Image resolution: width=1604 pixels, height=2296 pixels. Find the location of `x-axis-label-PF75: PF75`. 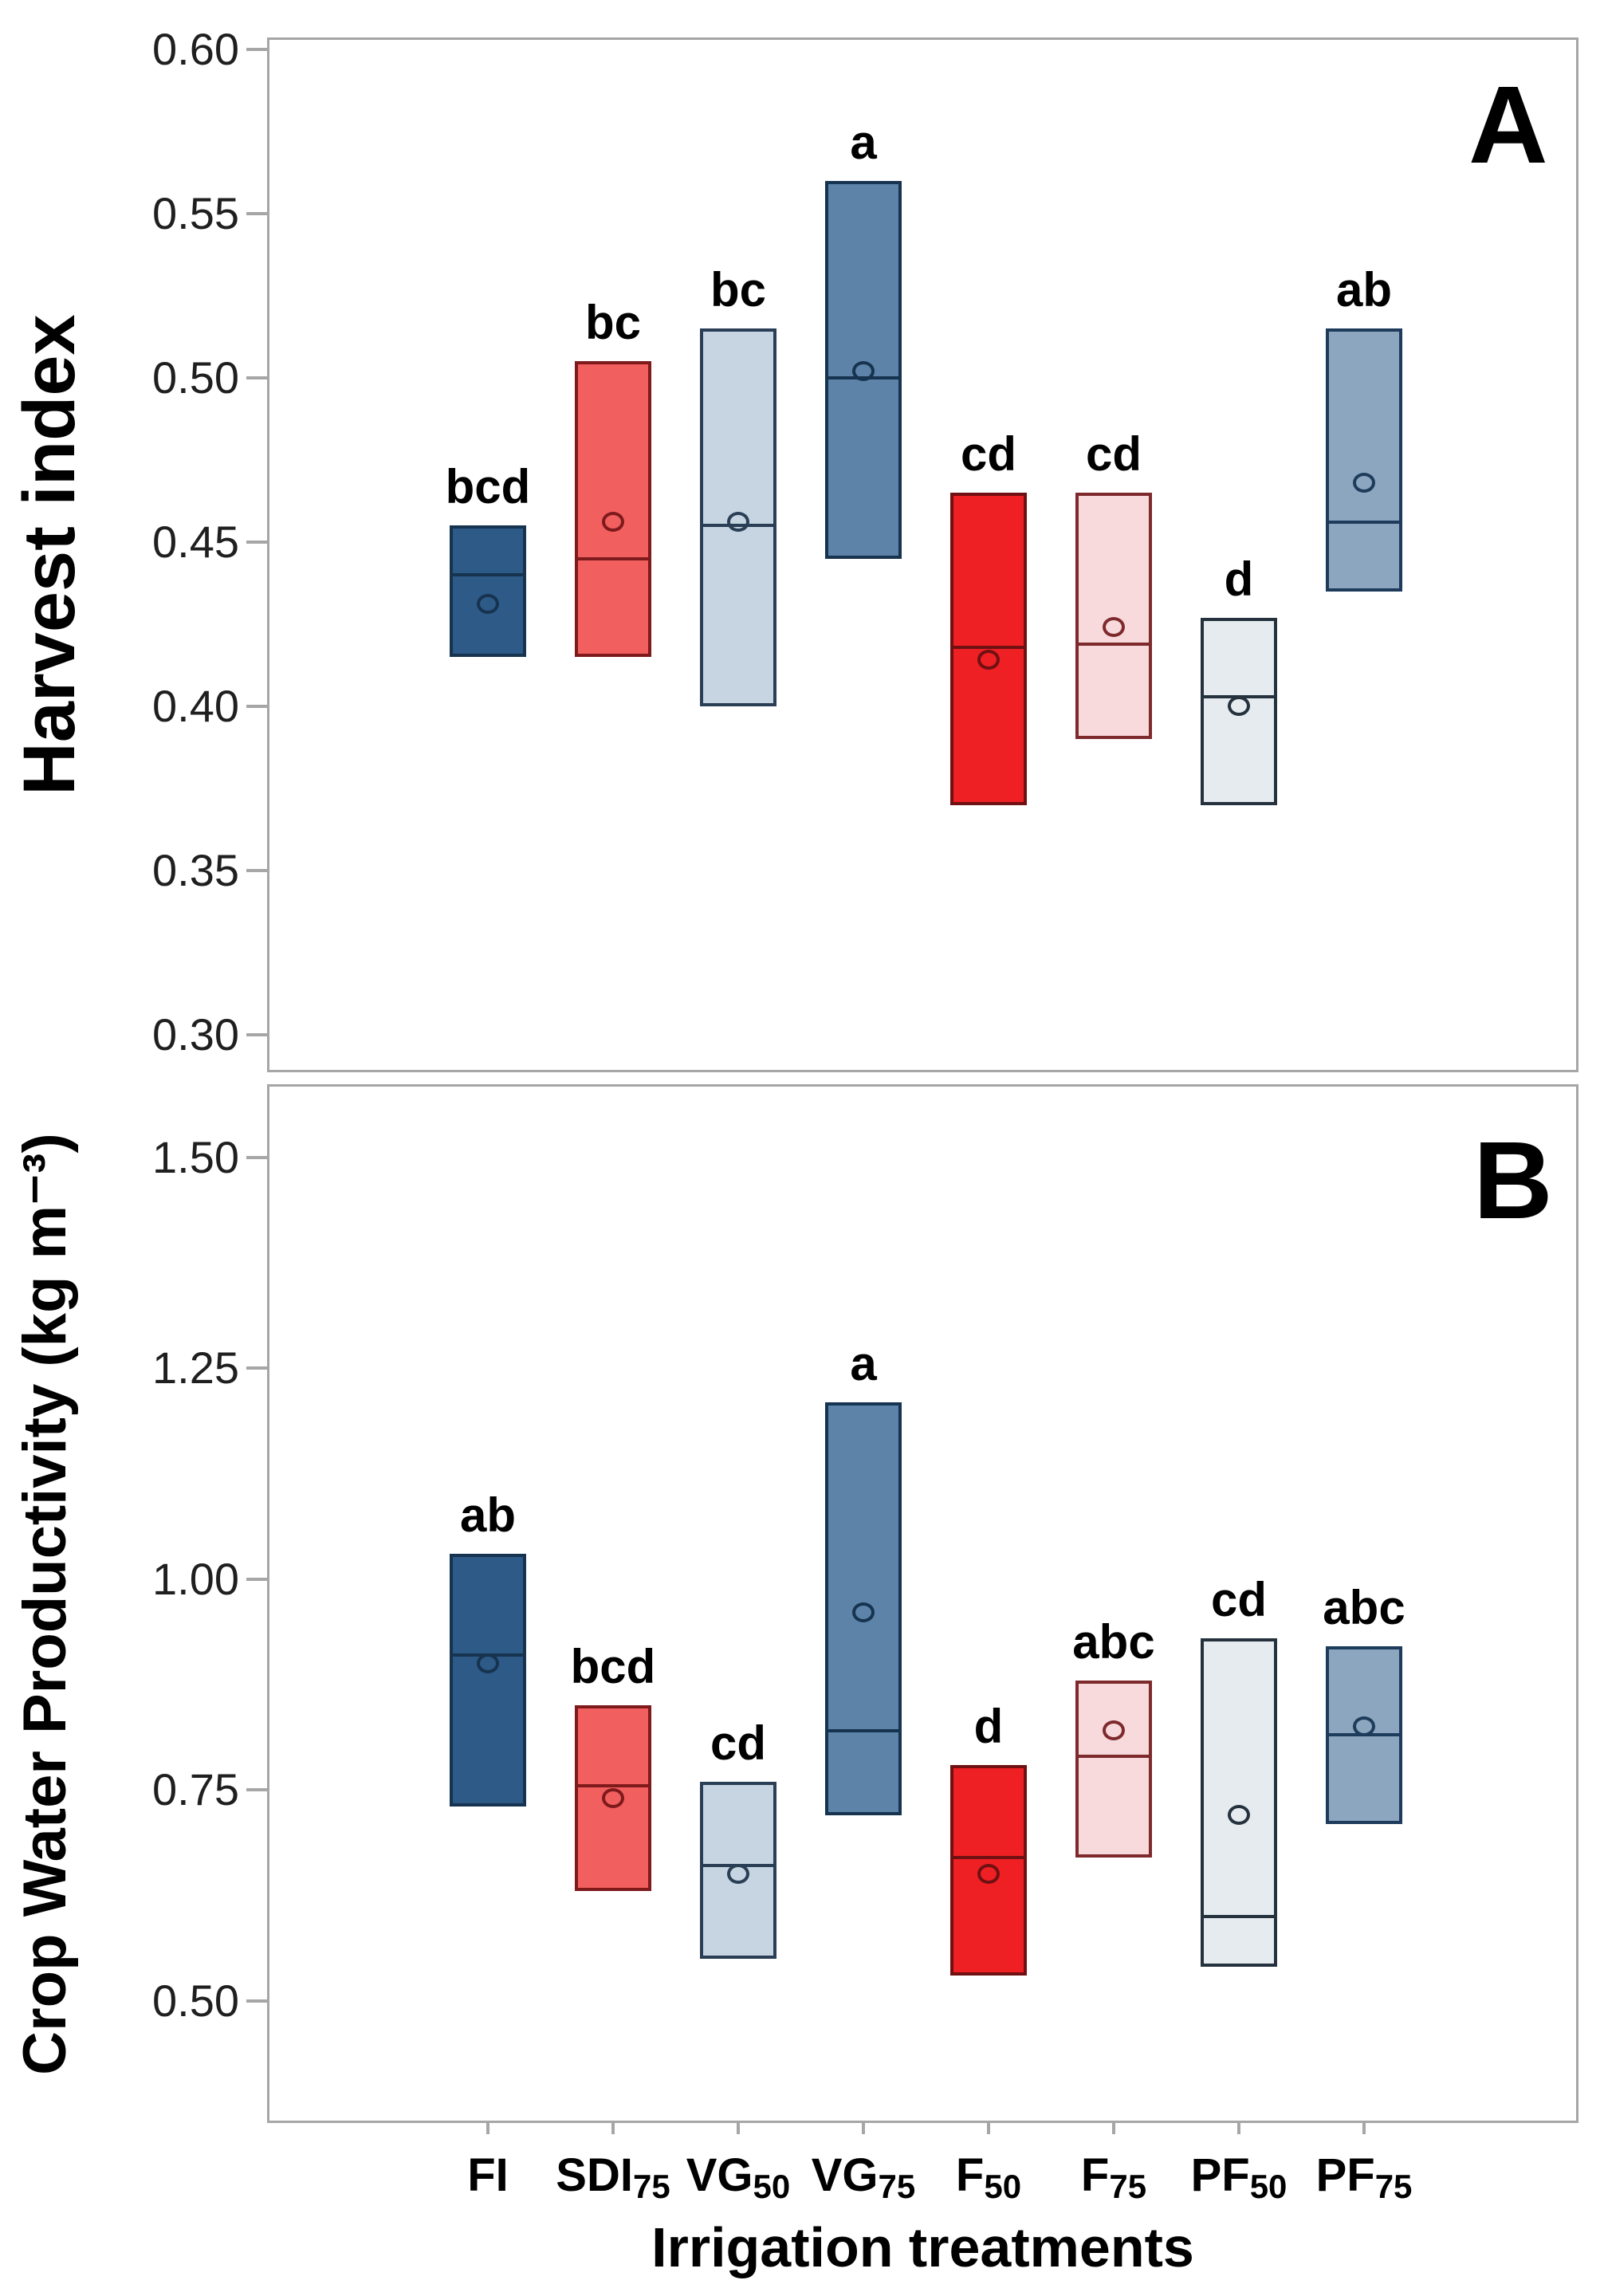

x-axis-label-PF75: PF75 is located at coordinates (1364, 2181).